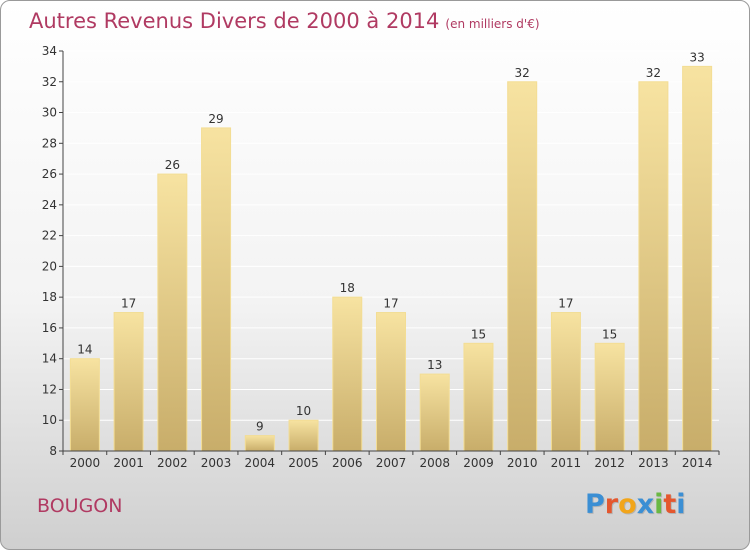 This screenshot has width=750, height=550. I want to click on bar-2014, so click(697, 258).